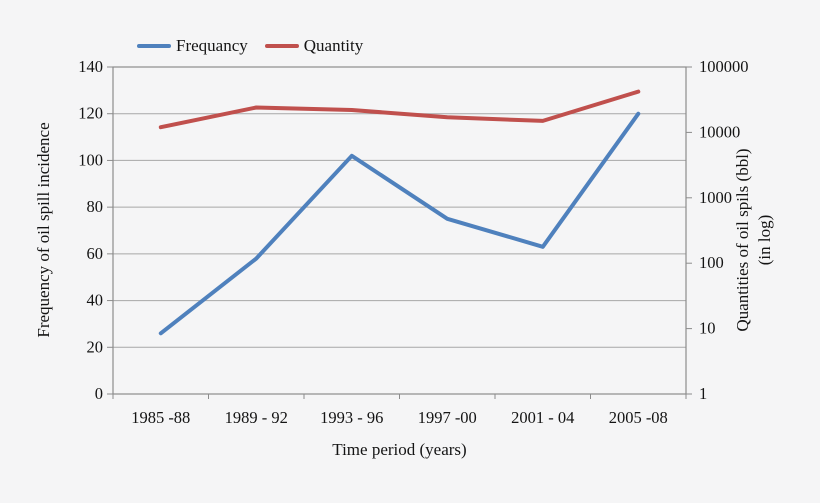 This screenshot has width=820, height=503. Describe the element at coordinates (707, 328) in the screenshot. I see `svg-text: 10` at that location.